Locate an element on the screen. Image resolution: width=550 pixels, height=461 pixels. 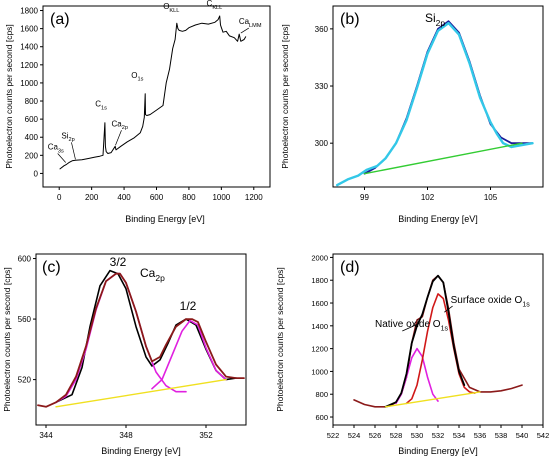
panel-title: Si2p is located at coordinates (435, 19).